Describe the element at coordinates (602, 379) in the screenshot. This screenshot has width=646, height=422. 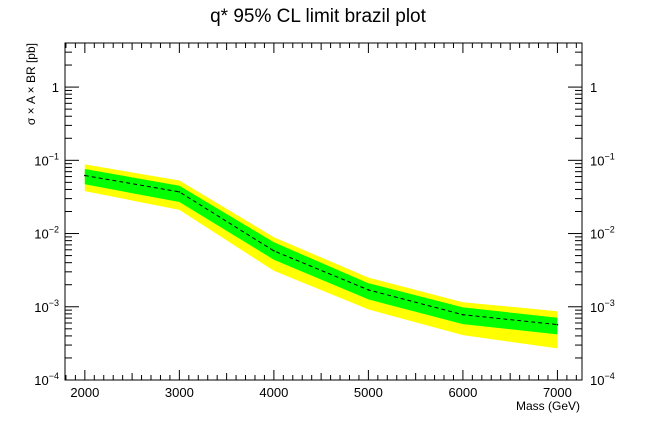
I see `y-tick-label-right: 10⁻⁴` at that location.